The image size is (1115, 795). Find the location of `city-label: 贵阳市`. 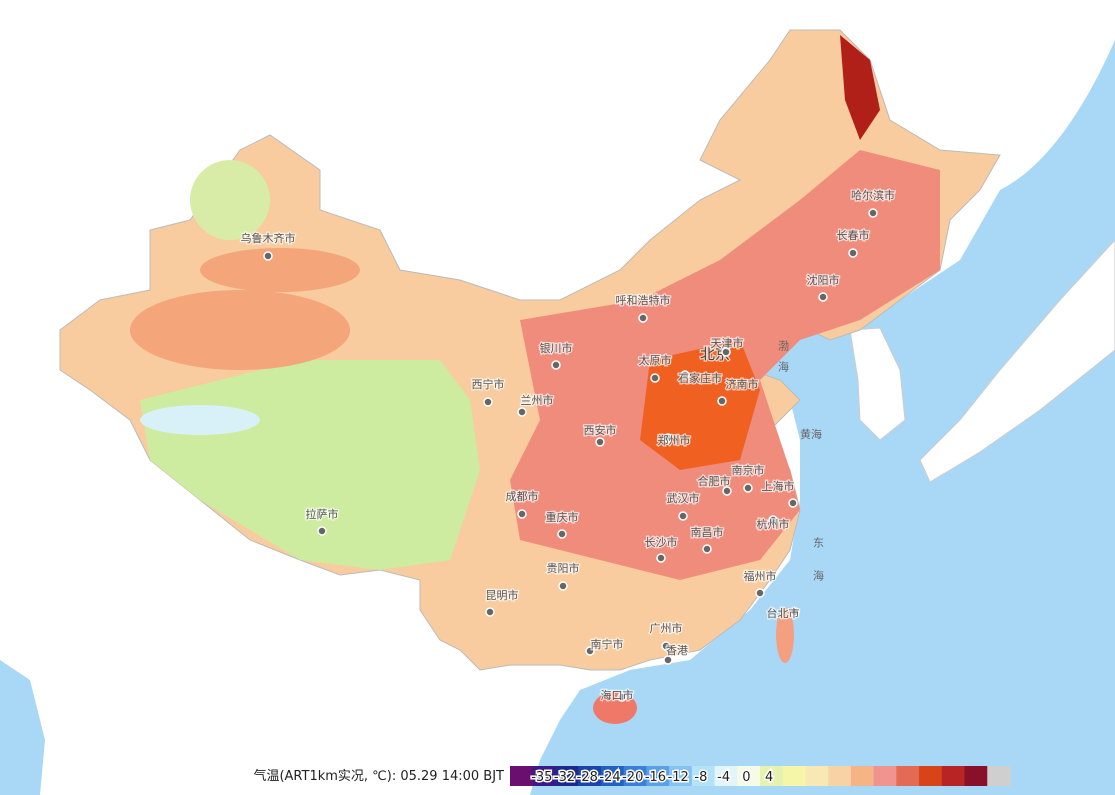

city-label: 贵阳市 is located at coordinates (563, 568).